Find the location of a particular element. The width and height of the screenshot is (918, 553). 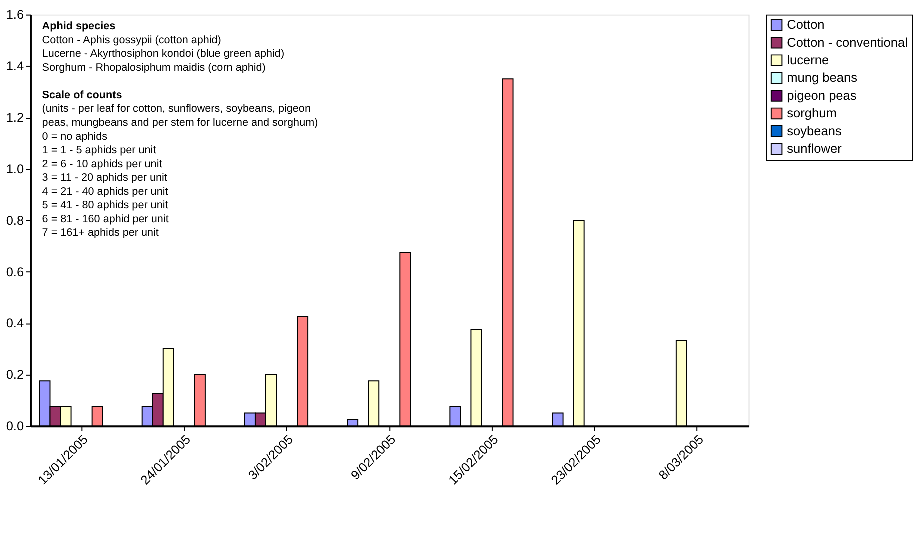

y-tick-label: 1.6 is located at coordinates (15, 14).